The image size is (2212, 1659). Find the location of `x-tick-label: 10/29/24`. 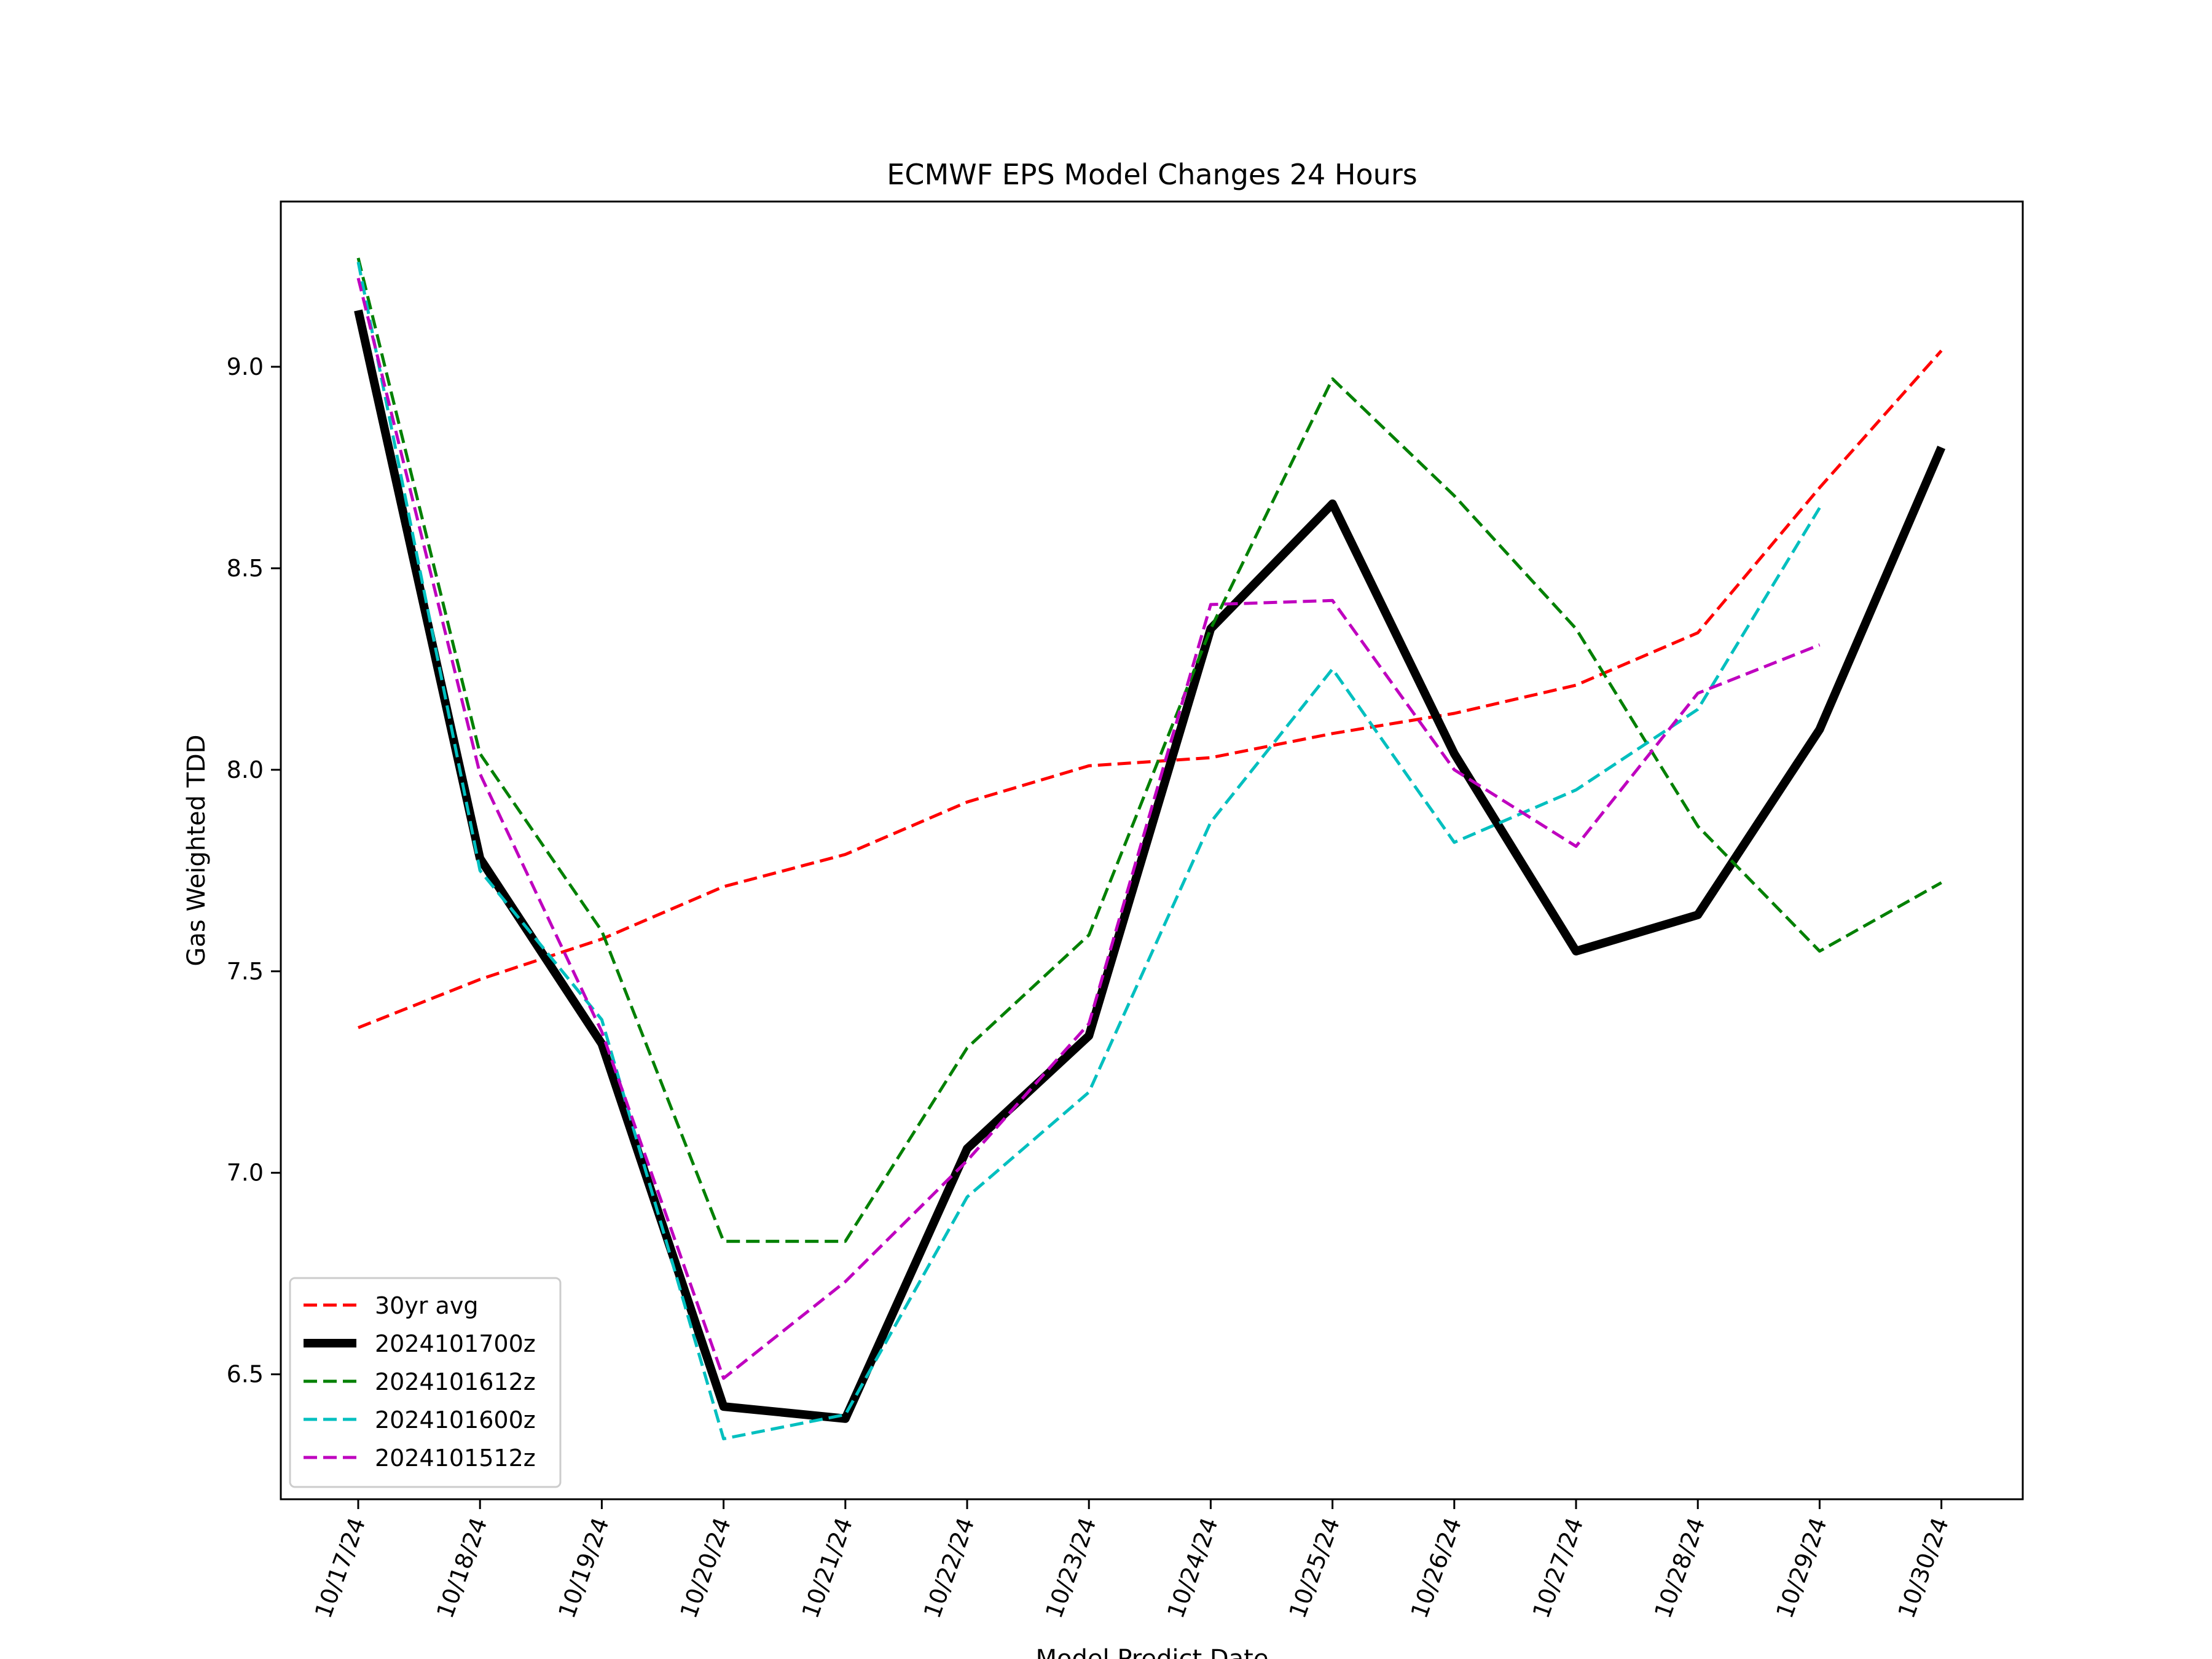

x-tick-label: 10/29/24 is located at coordinates (1801, 1568).